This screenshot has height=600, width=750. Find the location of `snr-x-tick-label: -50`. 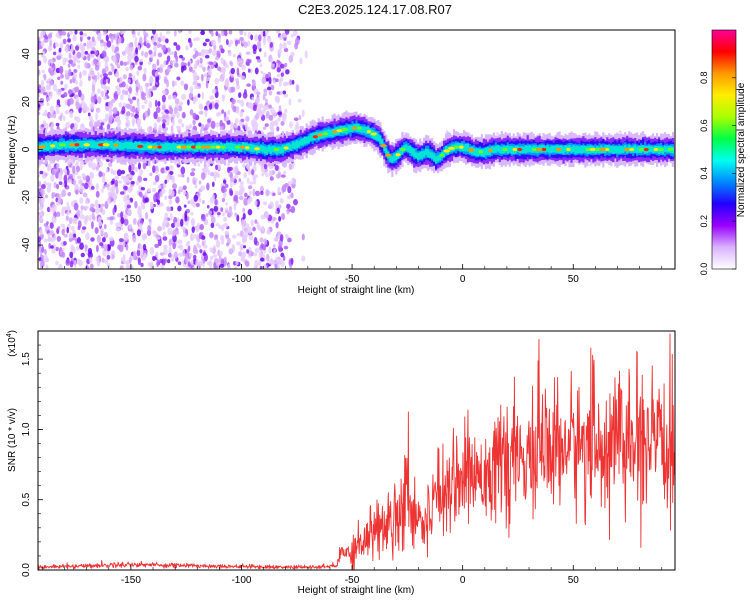

snr-x-tick-label: -50 is located at coordinates (352, 580).